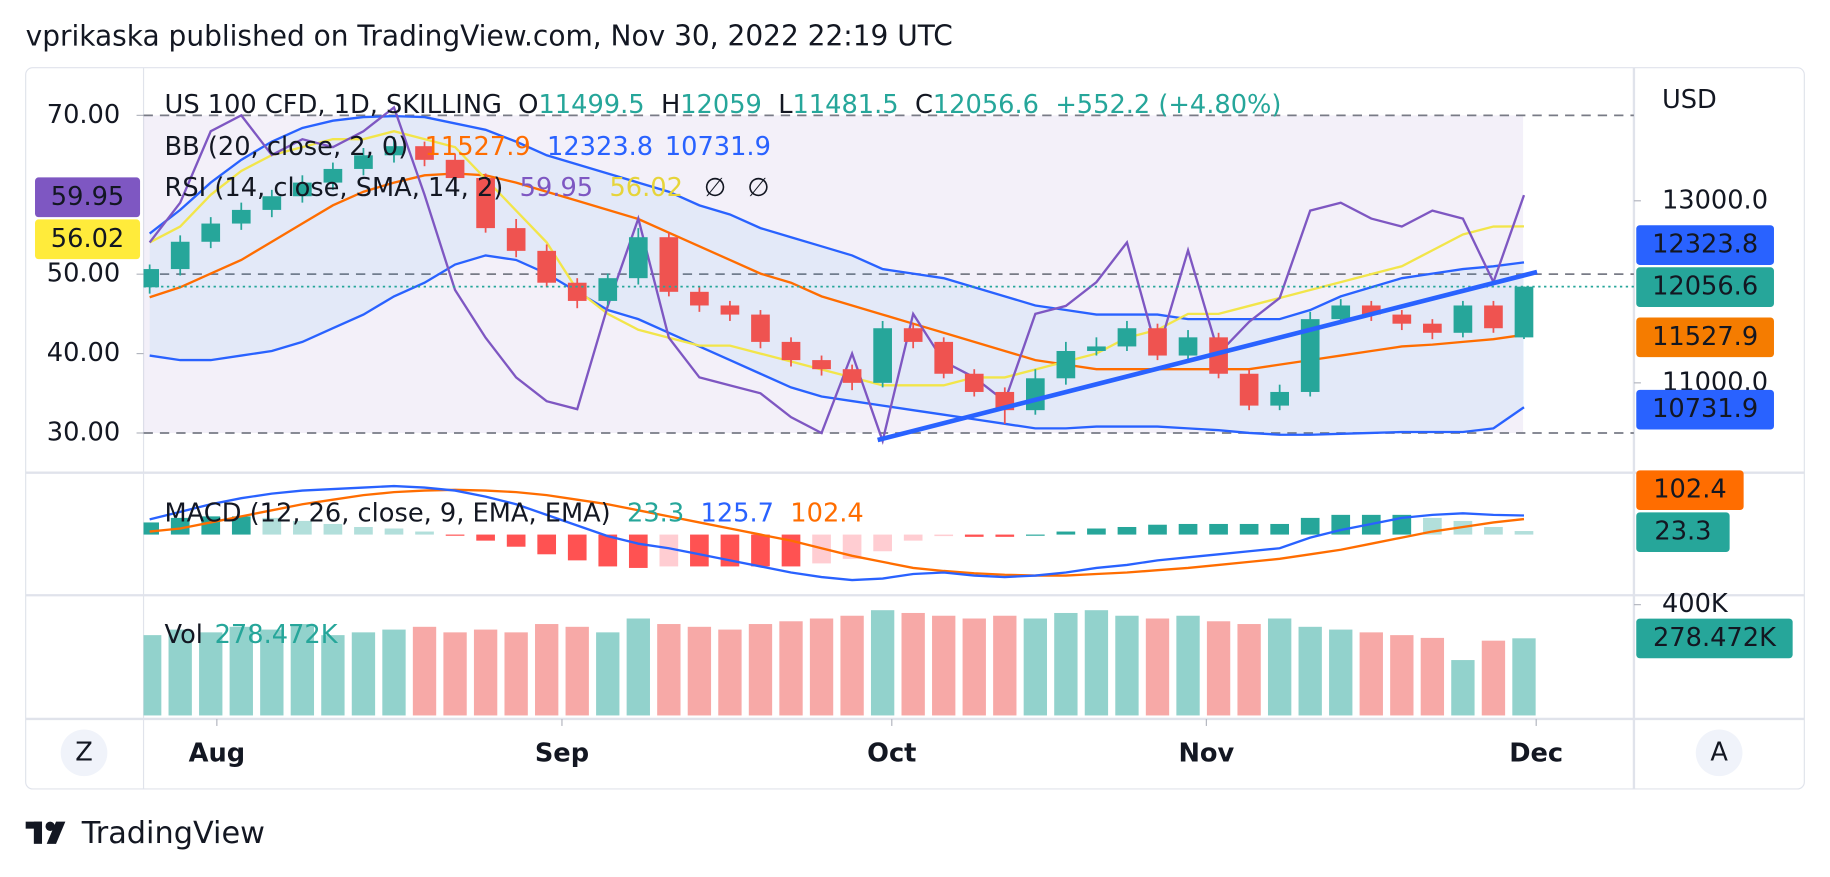  I want to click on legend-item: 56.02, so click(645, 187).